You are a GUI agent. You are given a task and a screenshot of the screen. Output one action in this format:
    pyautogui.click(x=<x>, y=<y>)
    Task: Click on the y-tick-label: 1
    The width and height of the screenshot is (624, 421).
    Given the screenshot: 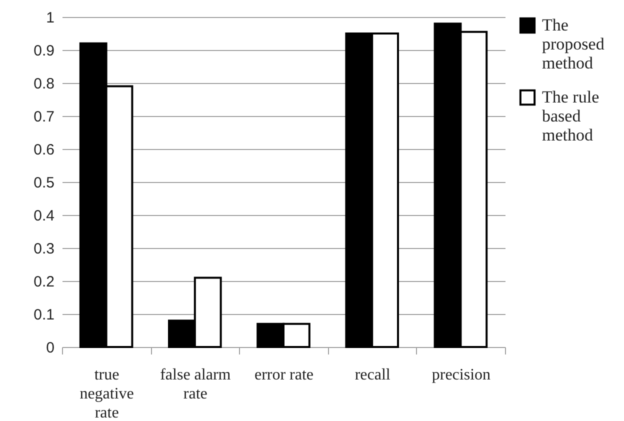 What is the action you would take?
    pyautogui.click(x=50, y=18)
    